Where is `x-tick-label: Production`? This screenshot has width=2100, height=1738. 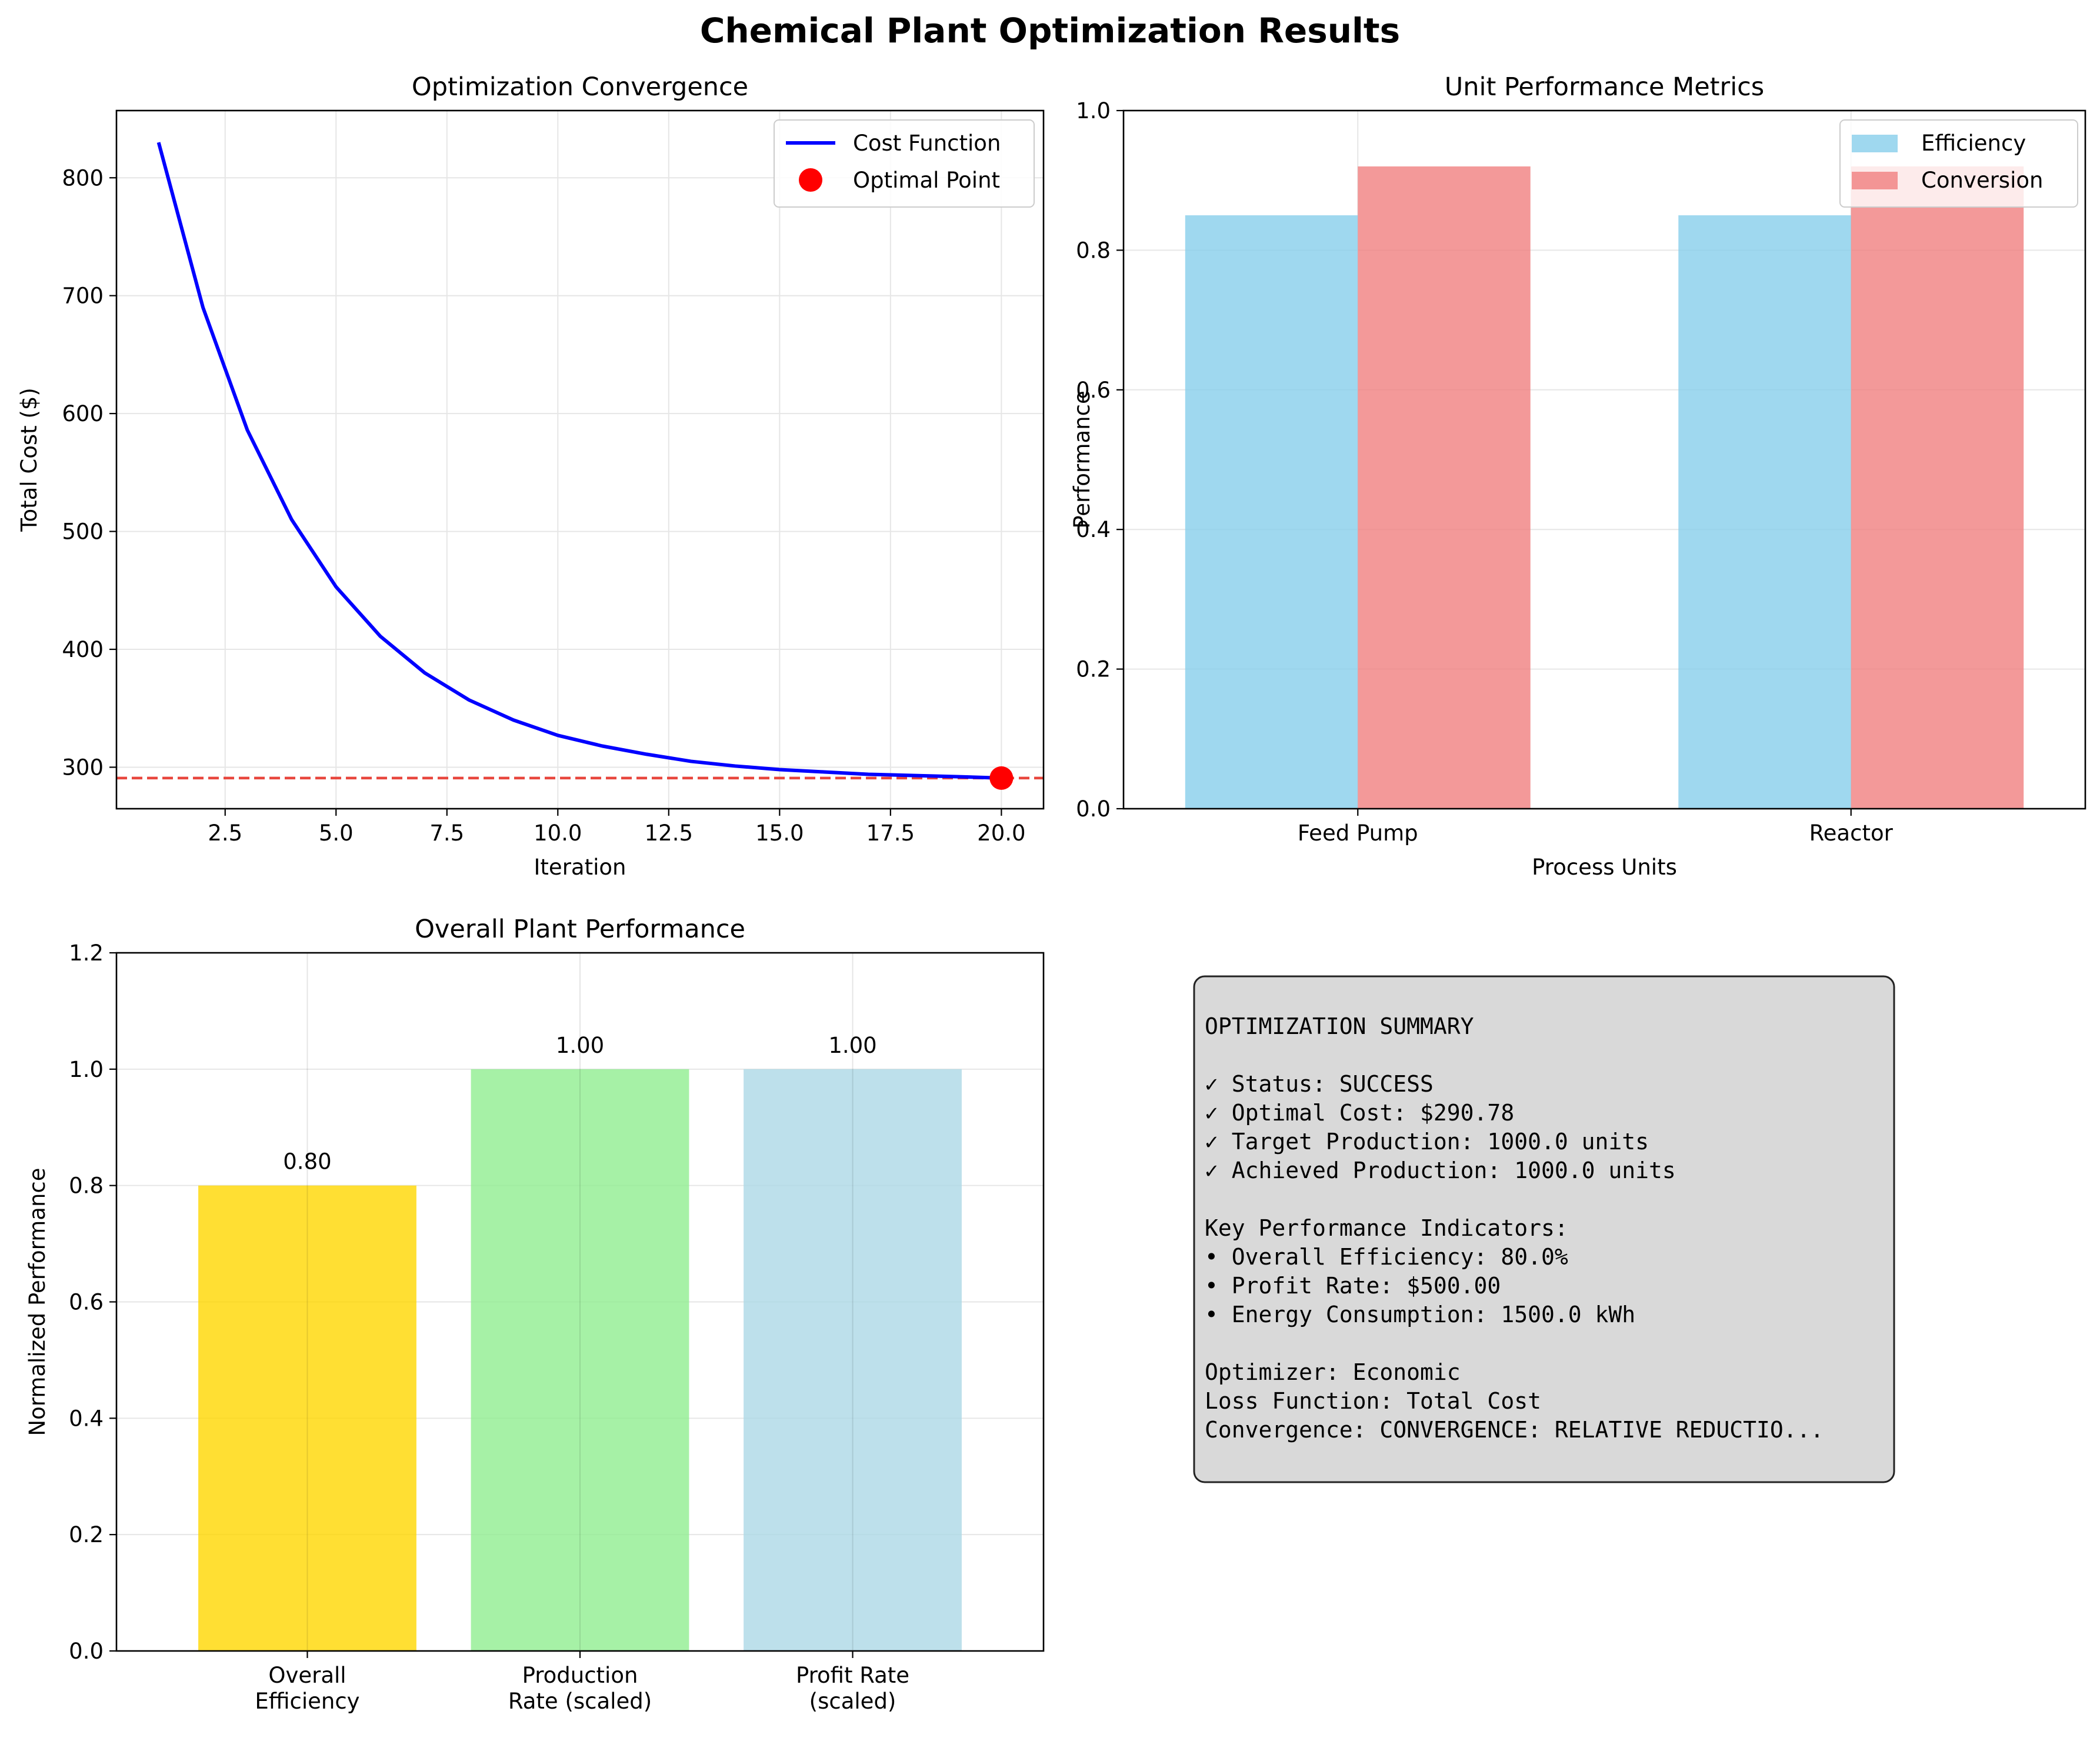 x-tick-label: Production is located at coordinates (580, 1675).